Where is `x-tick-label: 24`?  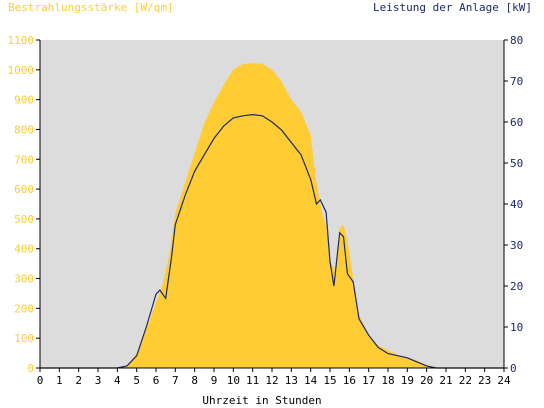 x-tick-label: 24 is located at coordinates (504, 380).